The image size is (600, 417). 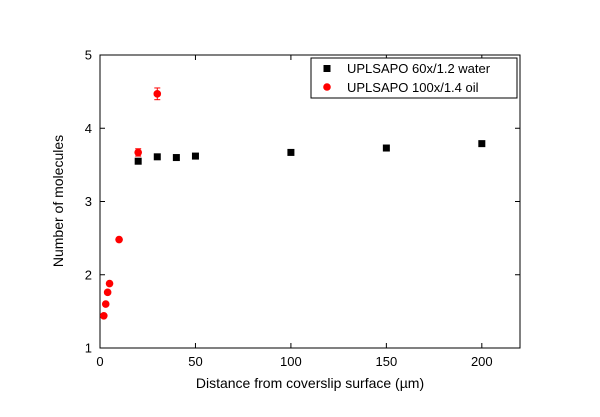 What do you see at coordinates (88, 128) in the screenshot?
I see `y-tick-label: 4` at bounding box center [88, 128].